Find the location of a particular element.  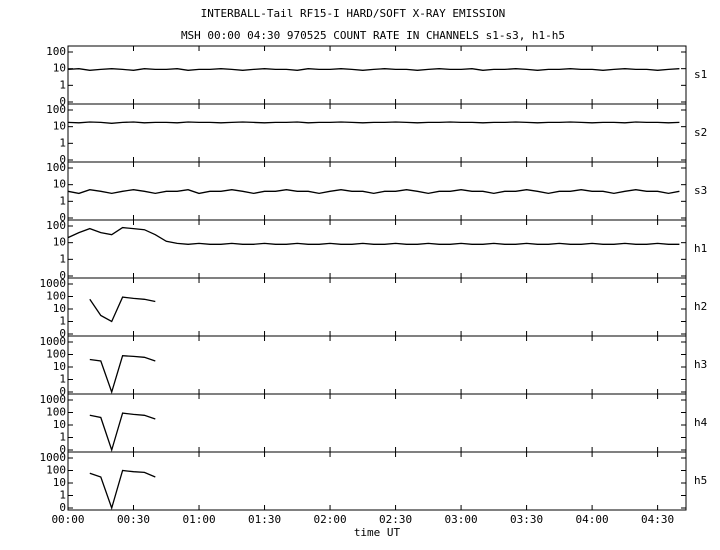

x-tick-label: 02:30 is located at coordinates (395, 519).